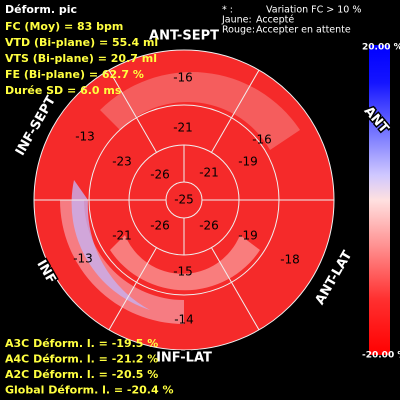 This screenshot has width=400, height=400. Describe the element at coordinates (183, 272) in the screenshot. I see `segment-value: -15` at that location.